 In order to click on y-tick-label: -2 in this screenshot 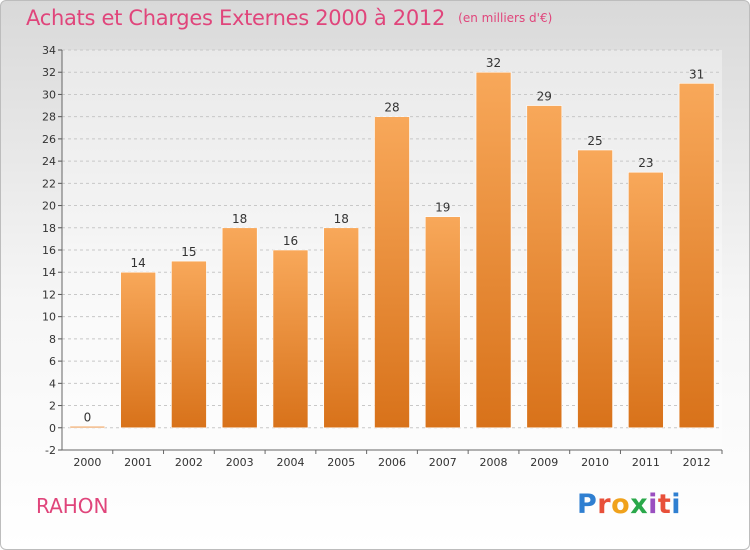, I will do `click(50, 450)`.